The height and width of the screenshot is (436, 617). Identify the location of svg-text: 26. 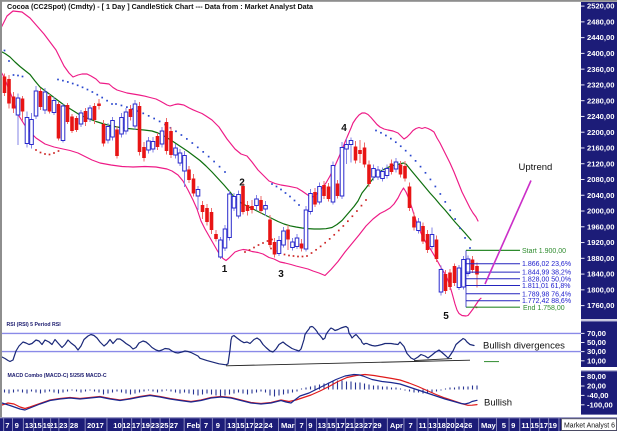
(468, 425).